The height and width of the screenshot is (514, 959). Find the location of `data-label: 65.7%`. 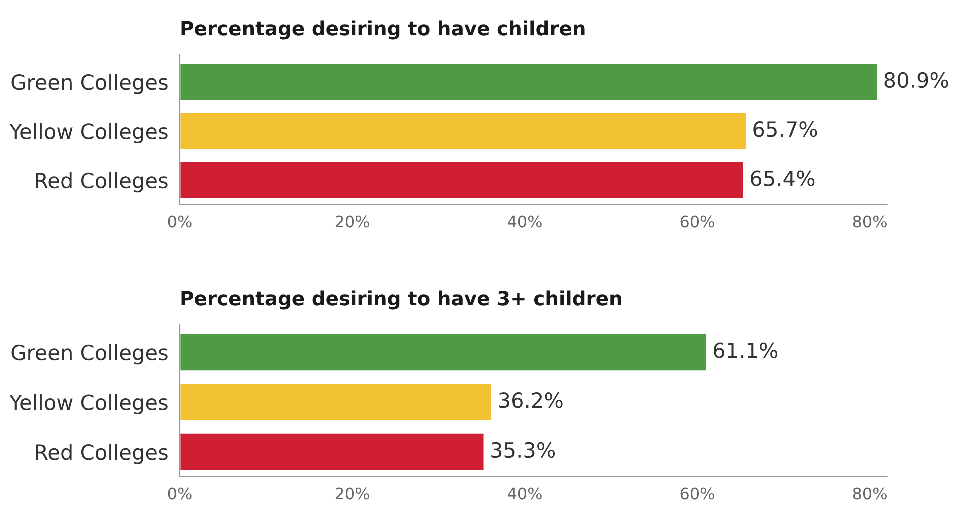

data-label: 65.7% is located at coordinates (786, 130).